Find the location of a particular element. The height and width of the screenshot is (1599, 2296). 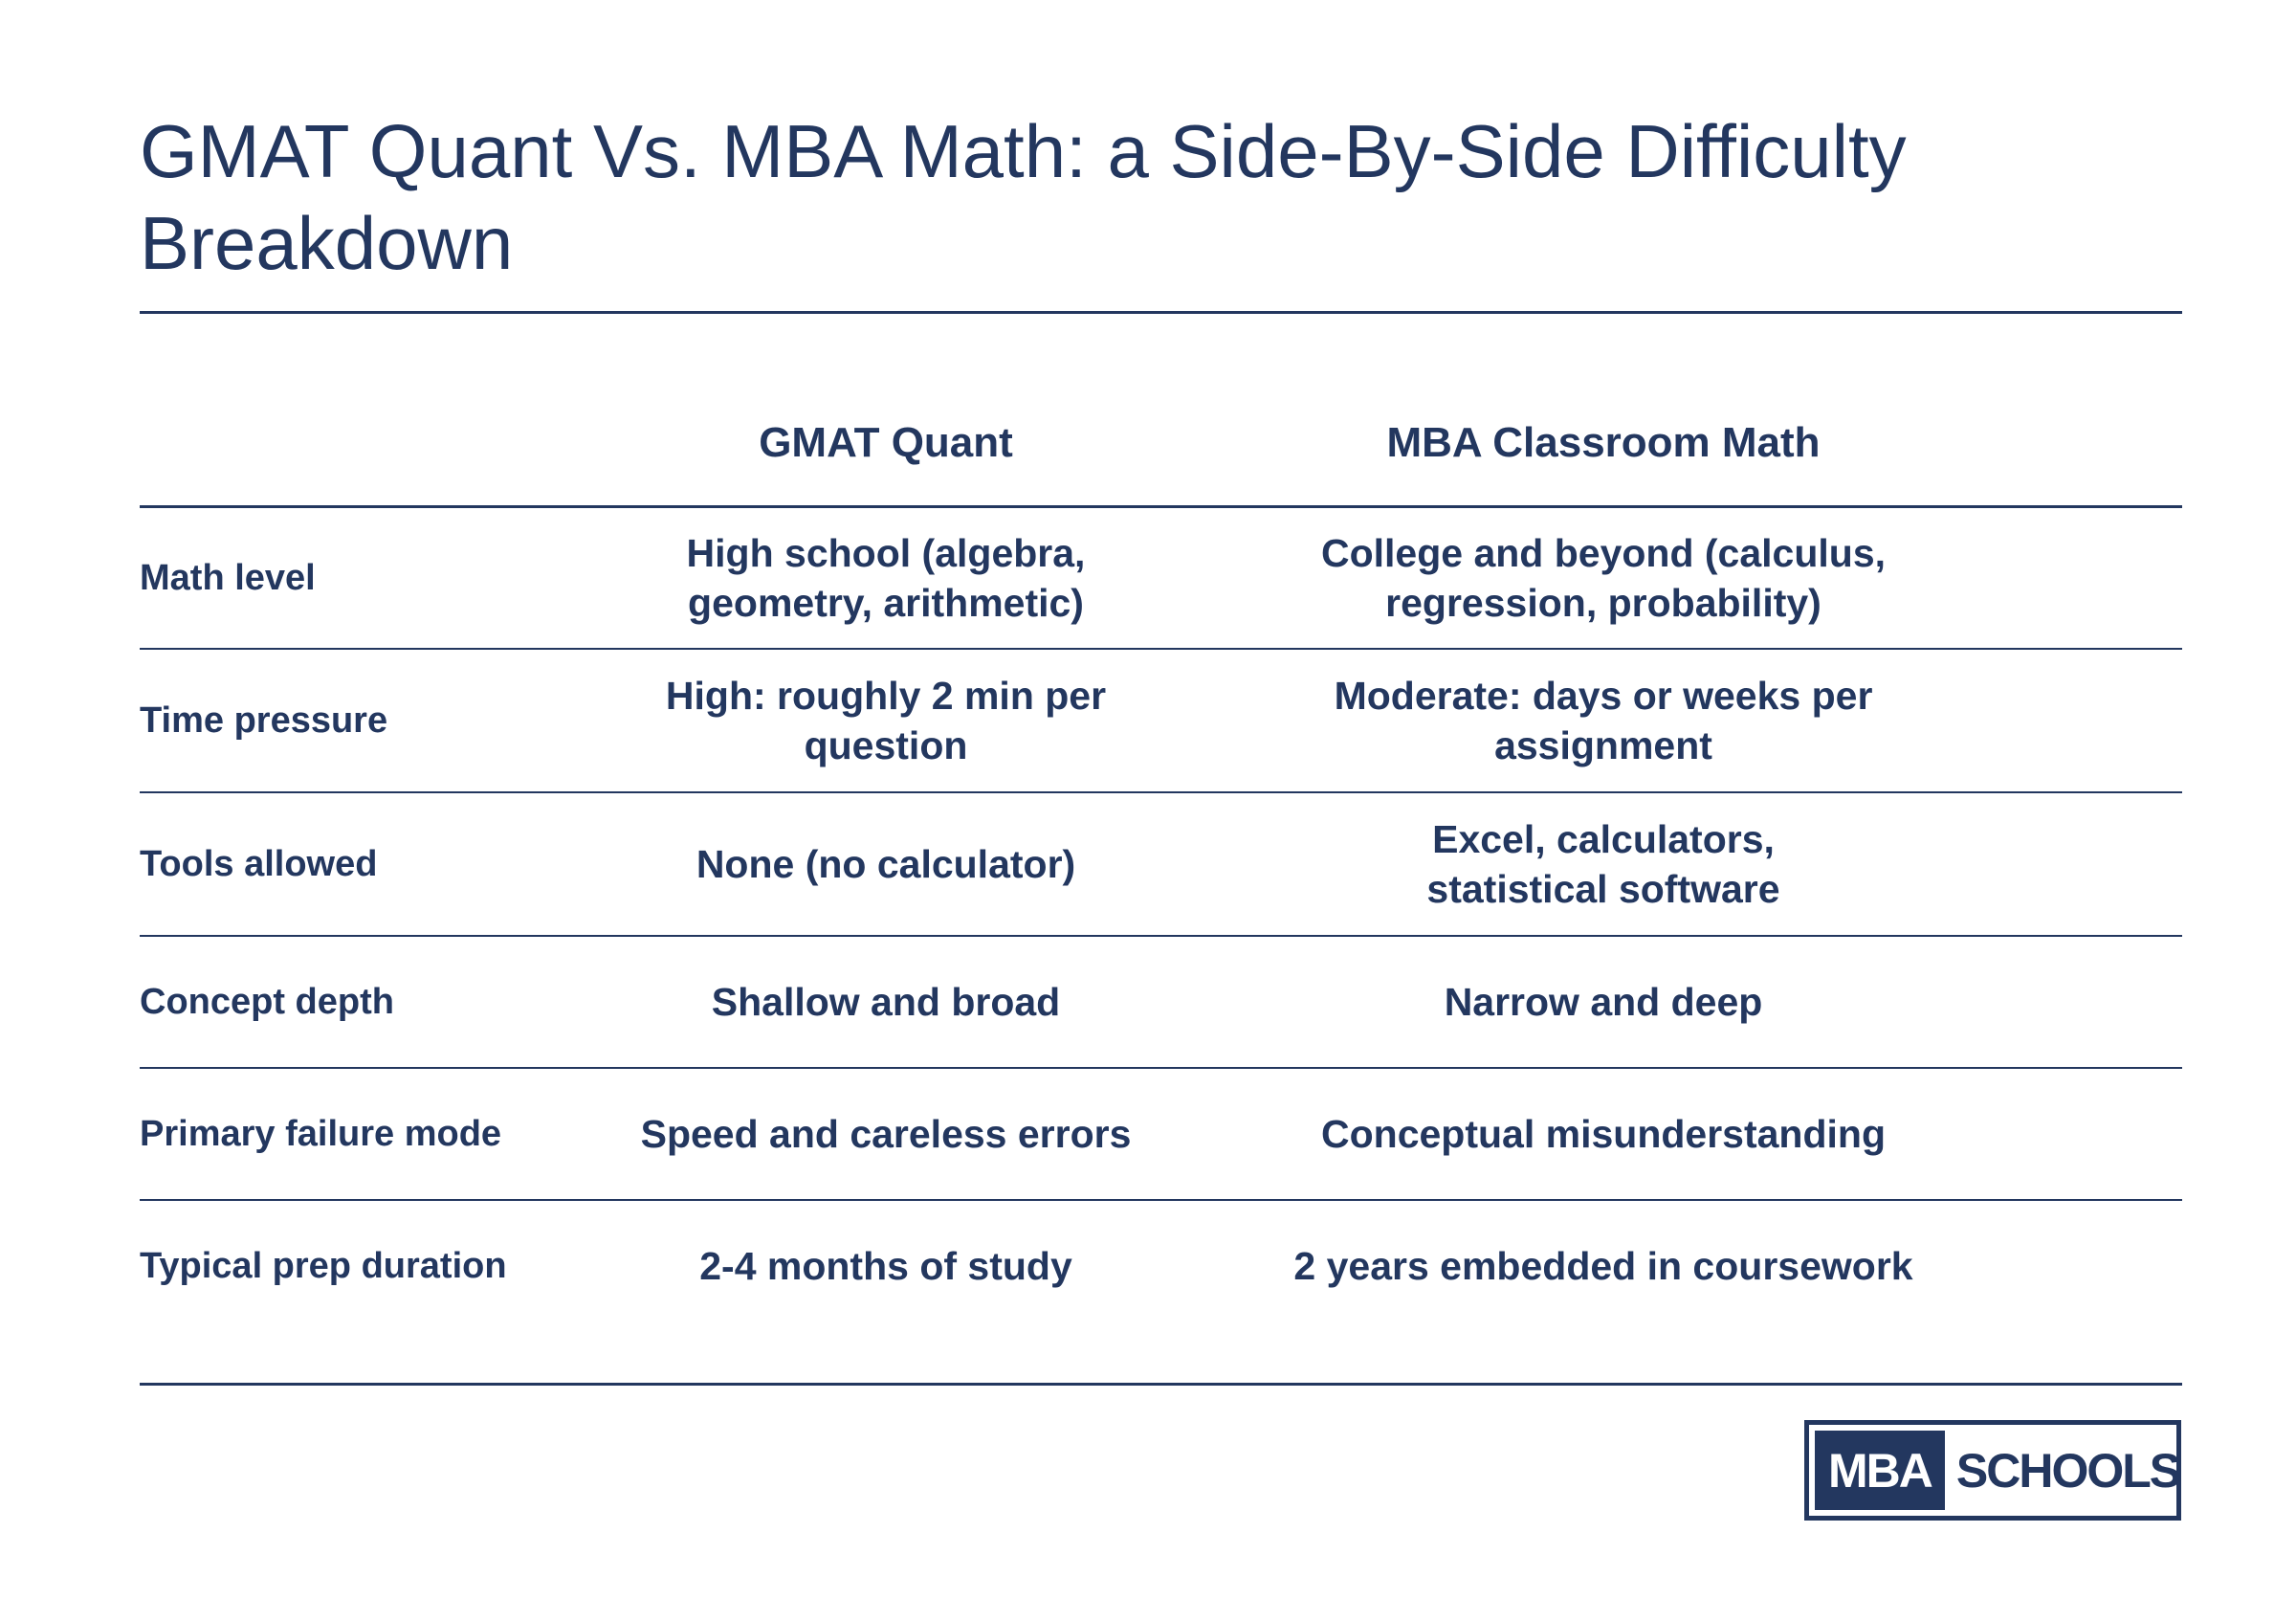

row-label: Primary failure mode is located at coordinates (321, 1134).